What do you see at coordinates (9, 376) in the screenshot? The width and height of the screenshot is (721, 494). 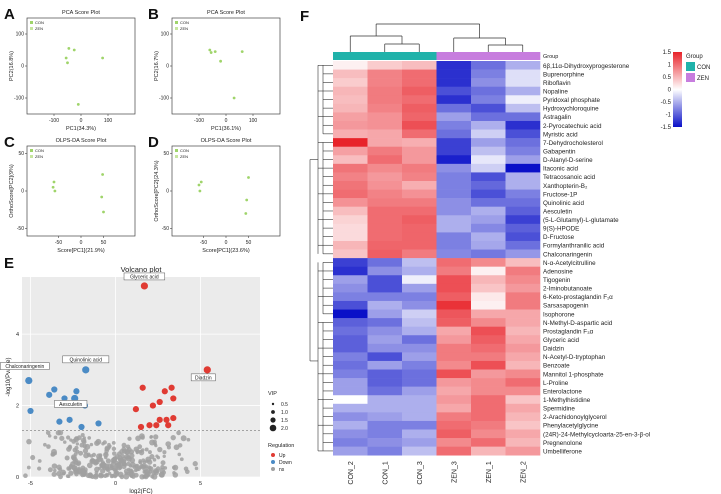 I see `y-axis-label: -log10(Pvalue)` at bounding box center [9, 376].